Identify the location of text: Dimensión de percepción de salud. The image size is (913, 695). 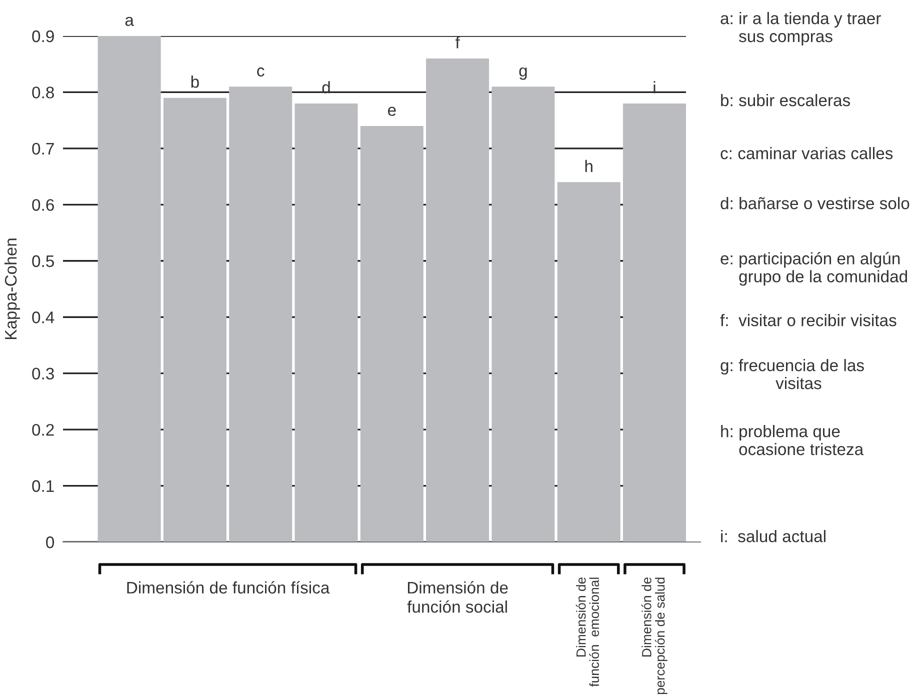
(654, 635).